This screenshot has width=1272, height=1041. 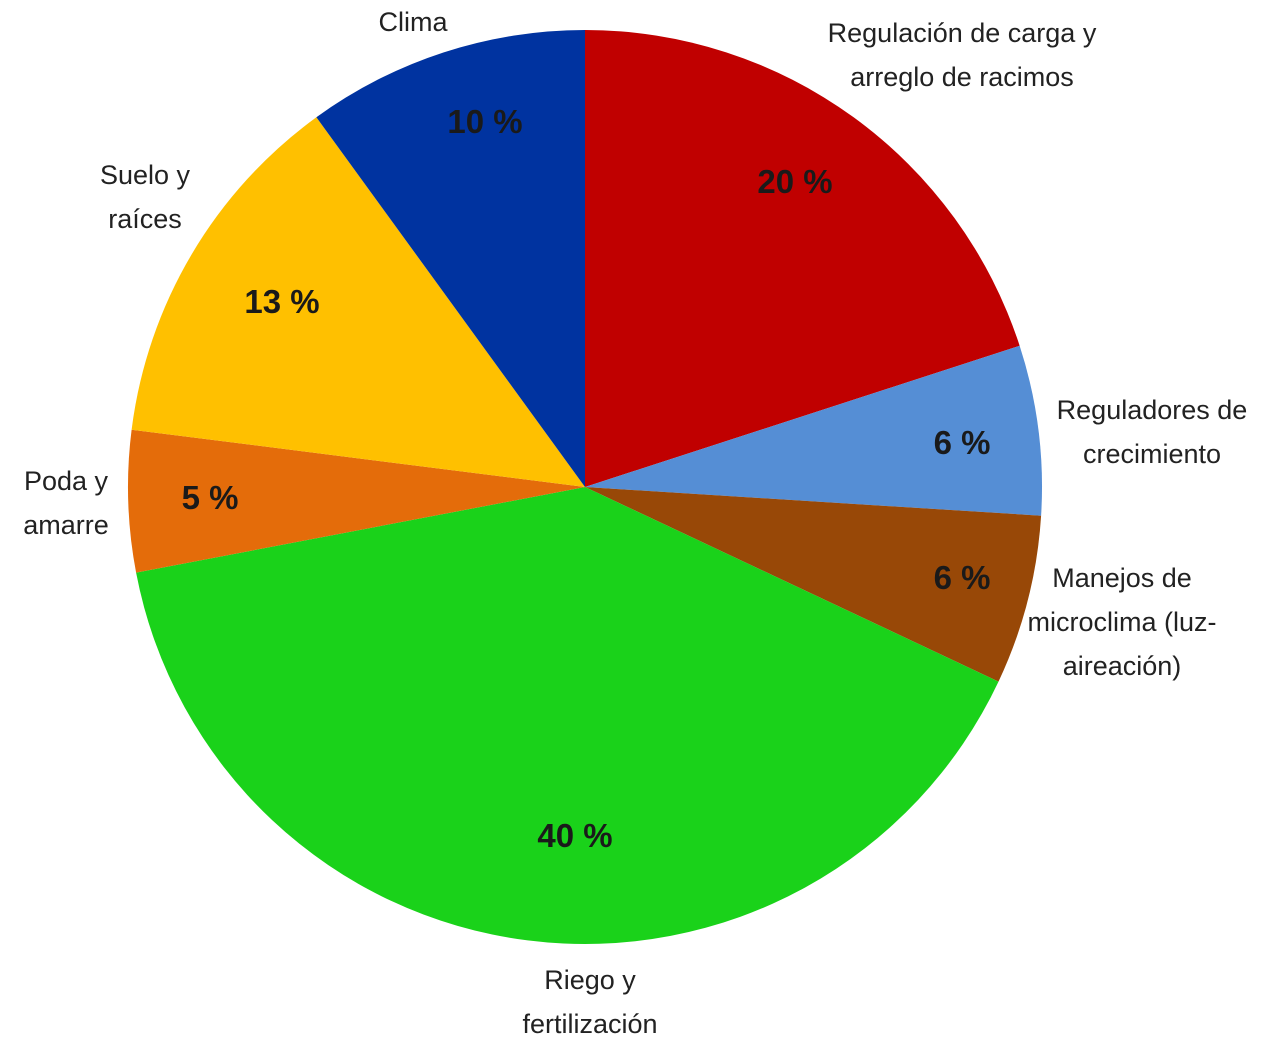 What do you see at coordinates (575, 835) in the screenshot?
I see `value-label: 40 %` at bounding box center [575, 835].